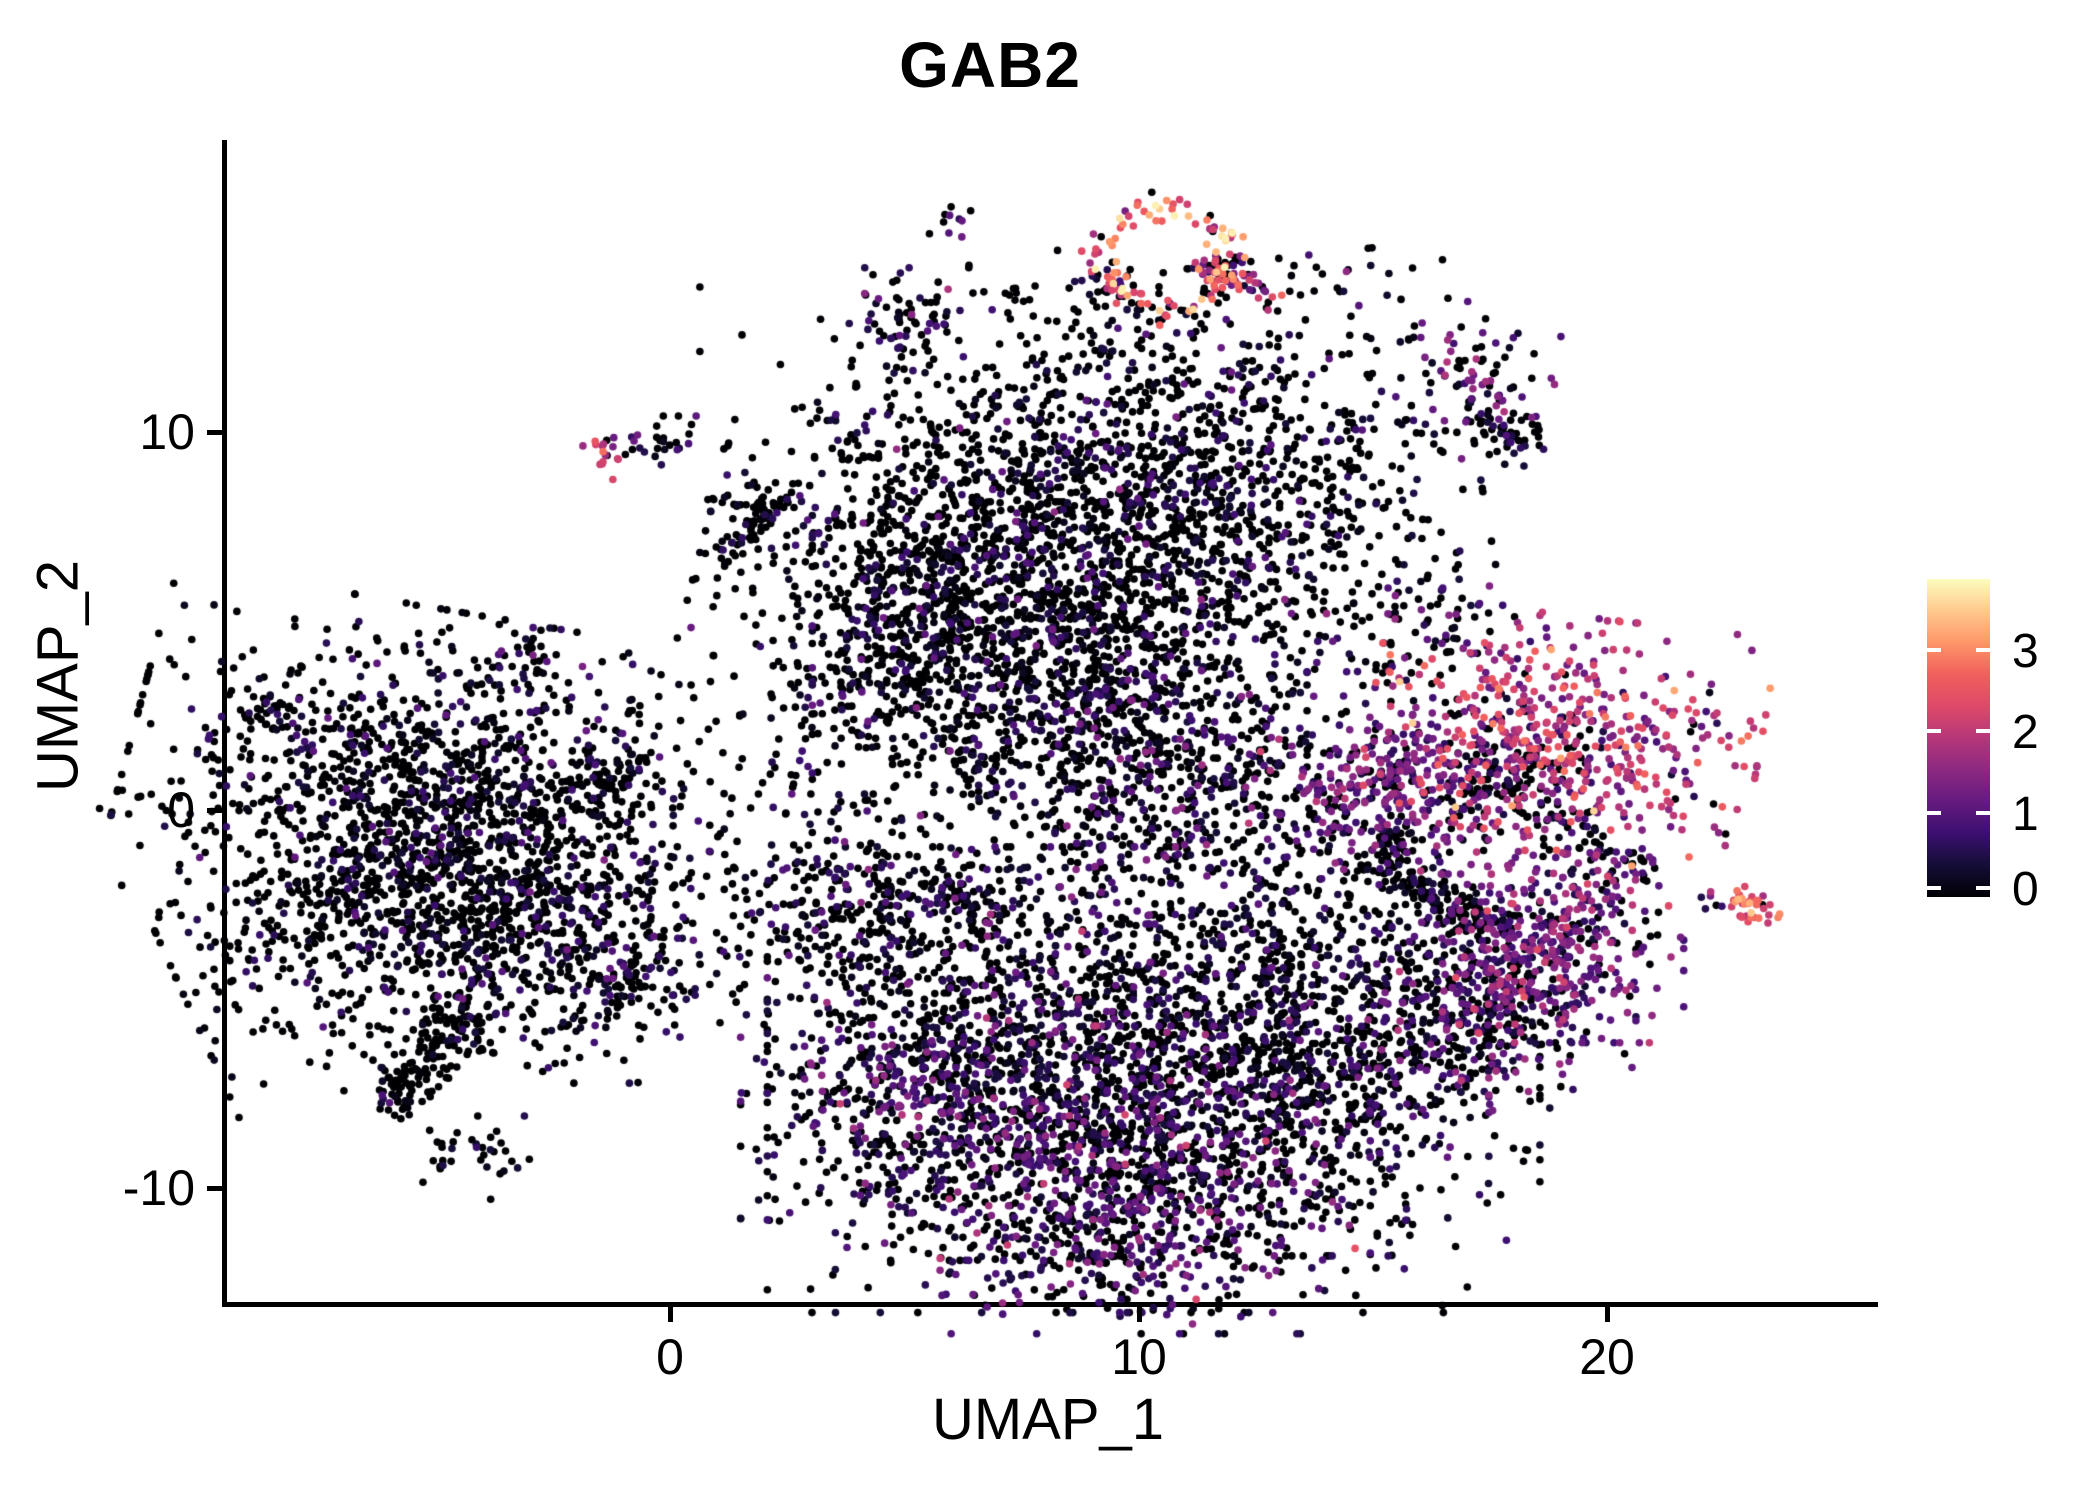 Image resolution: width=2100 pixels, height=1500 pixels. Describe the element at coordinates (181, 810) in the screenshot. I see `y-tick-label: 0` at that location.